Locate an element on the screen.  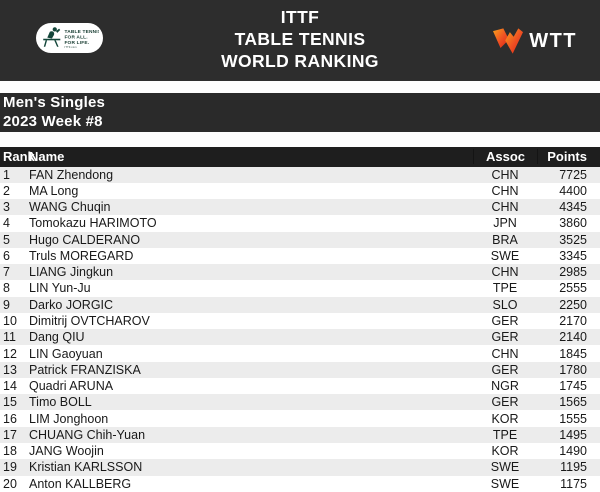
points-cell: 3345 is located at coordinates (573, 255).